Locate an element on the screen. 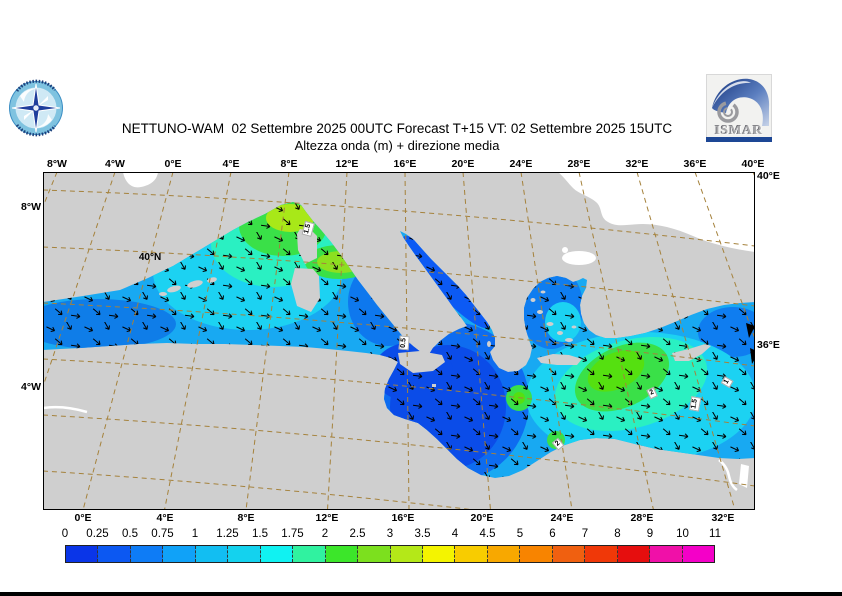 The image size is (842, 596). colorbar-tick-label: 3 is located at coordinates (390, 534).